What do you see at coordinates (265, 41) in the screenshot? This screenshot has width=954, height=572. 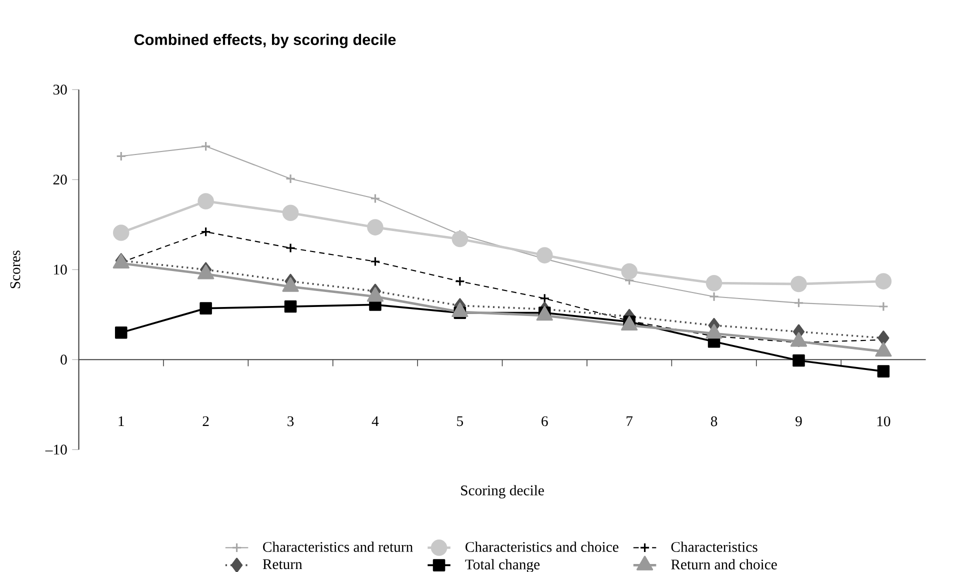 I see `chart-title: Combined effects, by scoring decile` at bounding box center [265, 41].